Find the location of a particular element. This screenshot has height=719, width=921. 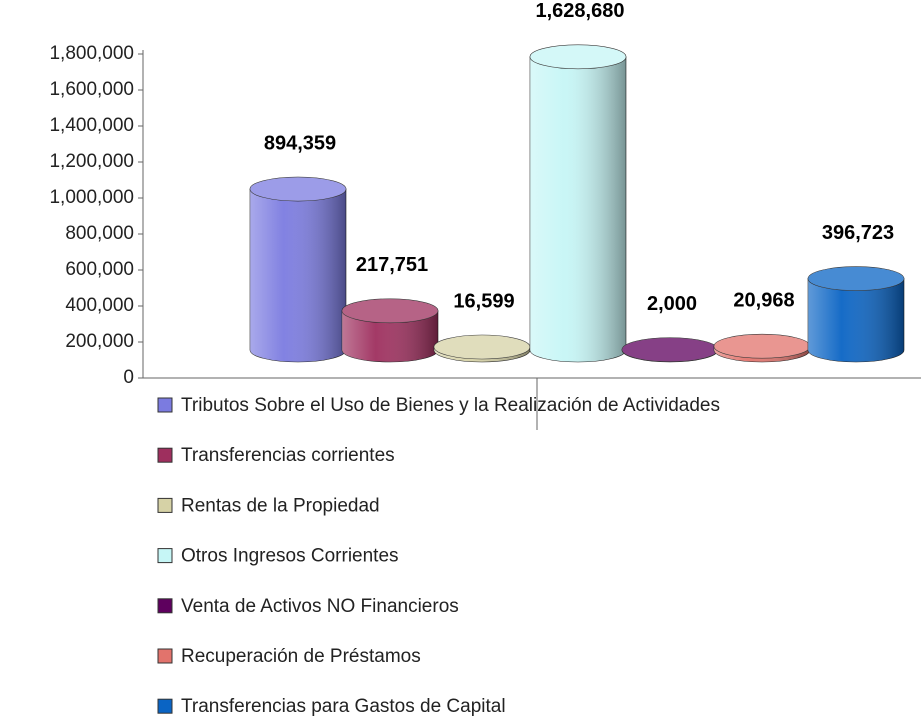

data-label: 1,628,680 is located at coordinates (580, 11).